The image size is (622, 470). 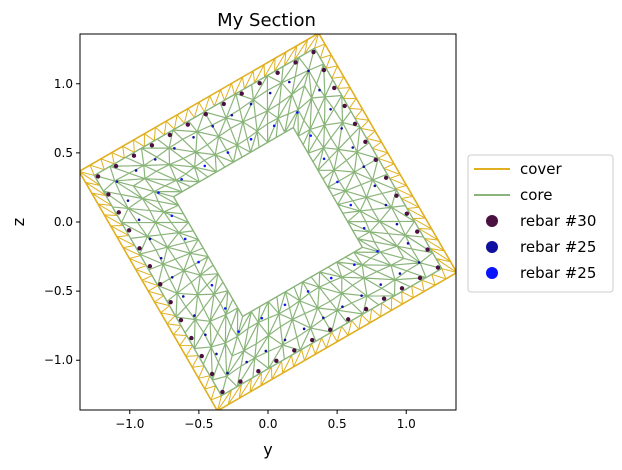 I want to click on y-tick-label: 0.0, so click(x=63, y=222).